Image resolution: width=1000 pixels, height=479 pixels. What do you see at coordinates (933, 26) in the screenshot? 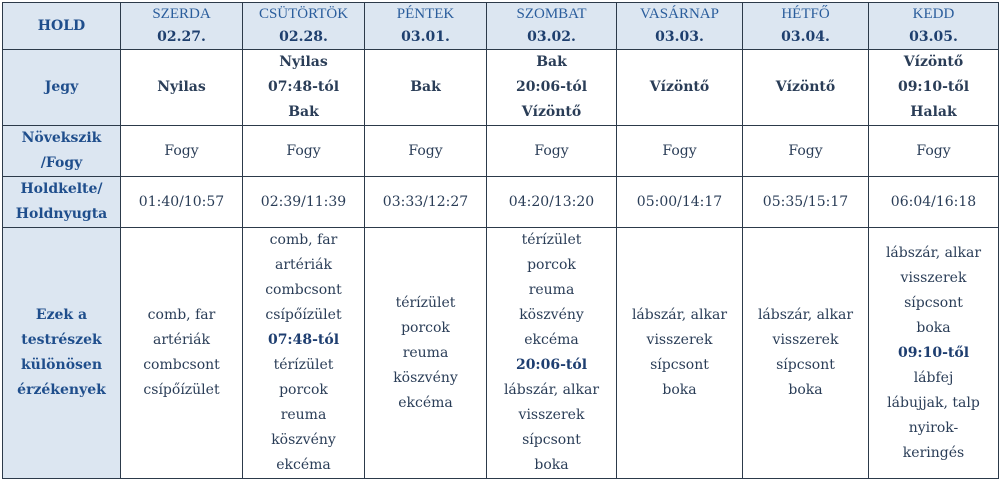
I see `day-header: KEDD 03.05.` at bounding box center [933, 26].